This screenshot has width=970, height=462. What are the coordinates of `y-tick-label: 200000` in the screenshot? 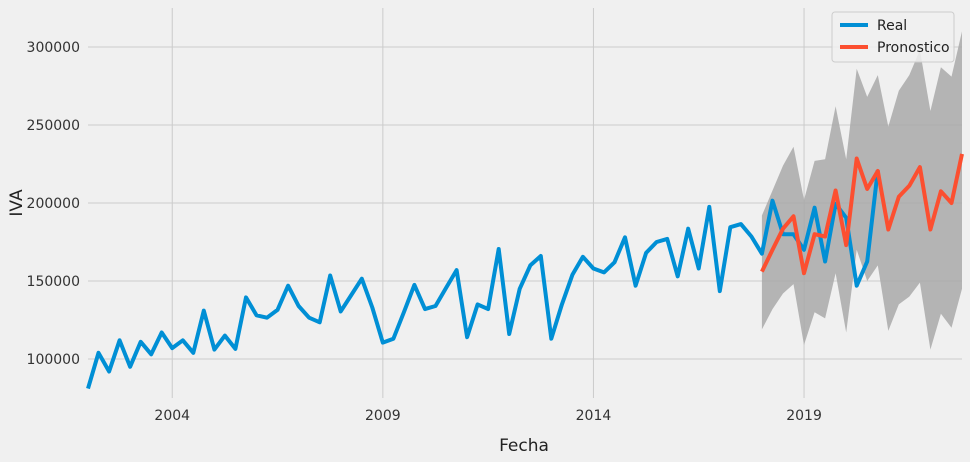 It's located at (53, 204).